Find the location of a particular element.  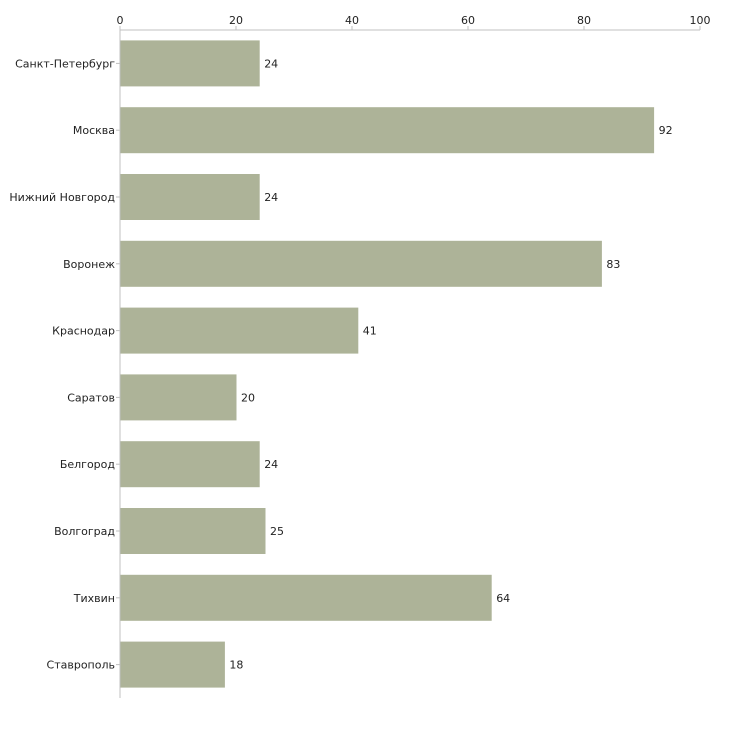

category-label: Белгород is located at coordinates (88, 464).